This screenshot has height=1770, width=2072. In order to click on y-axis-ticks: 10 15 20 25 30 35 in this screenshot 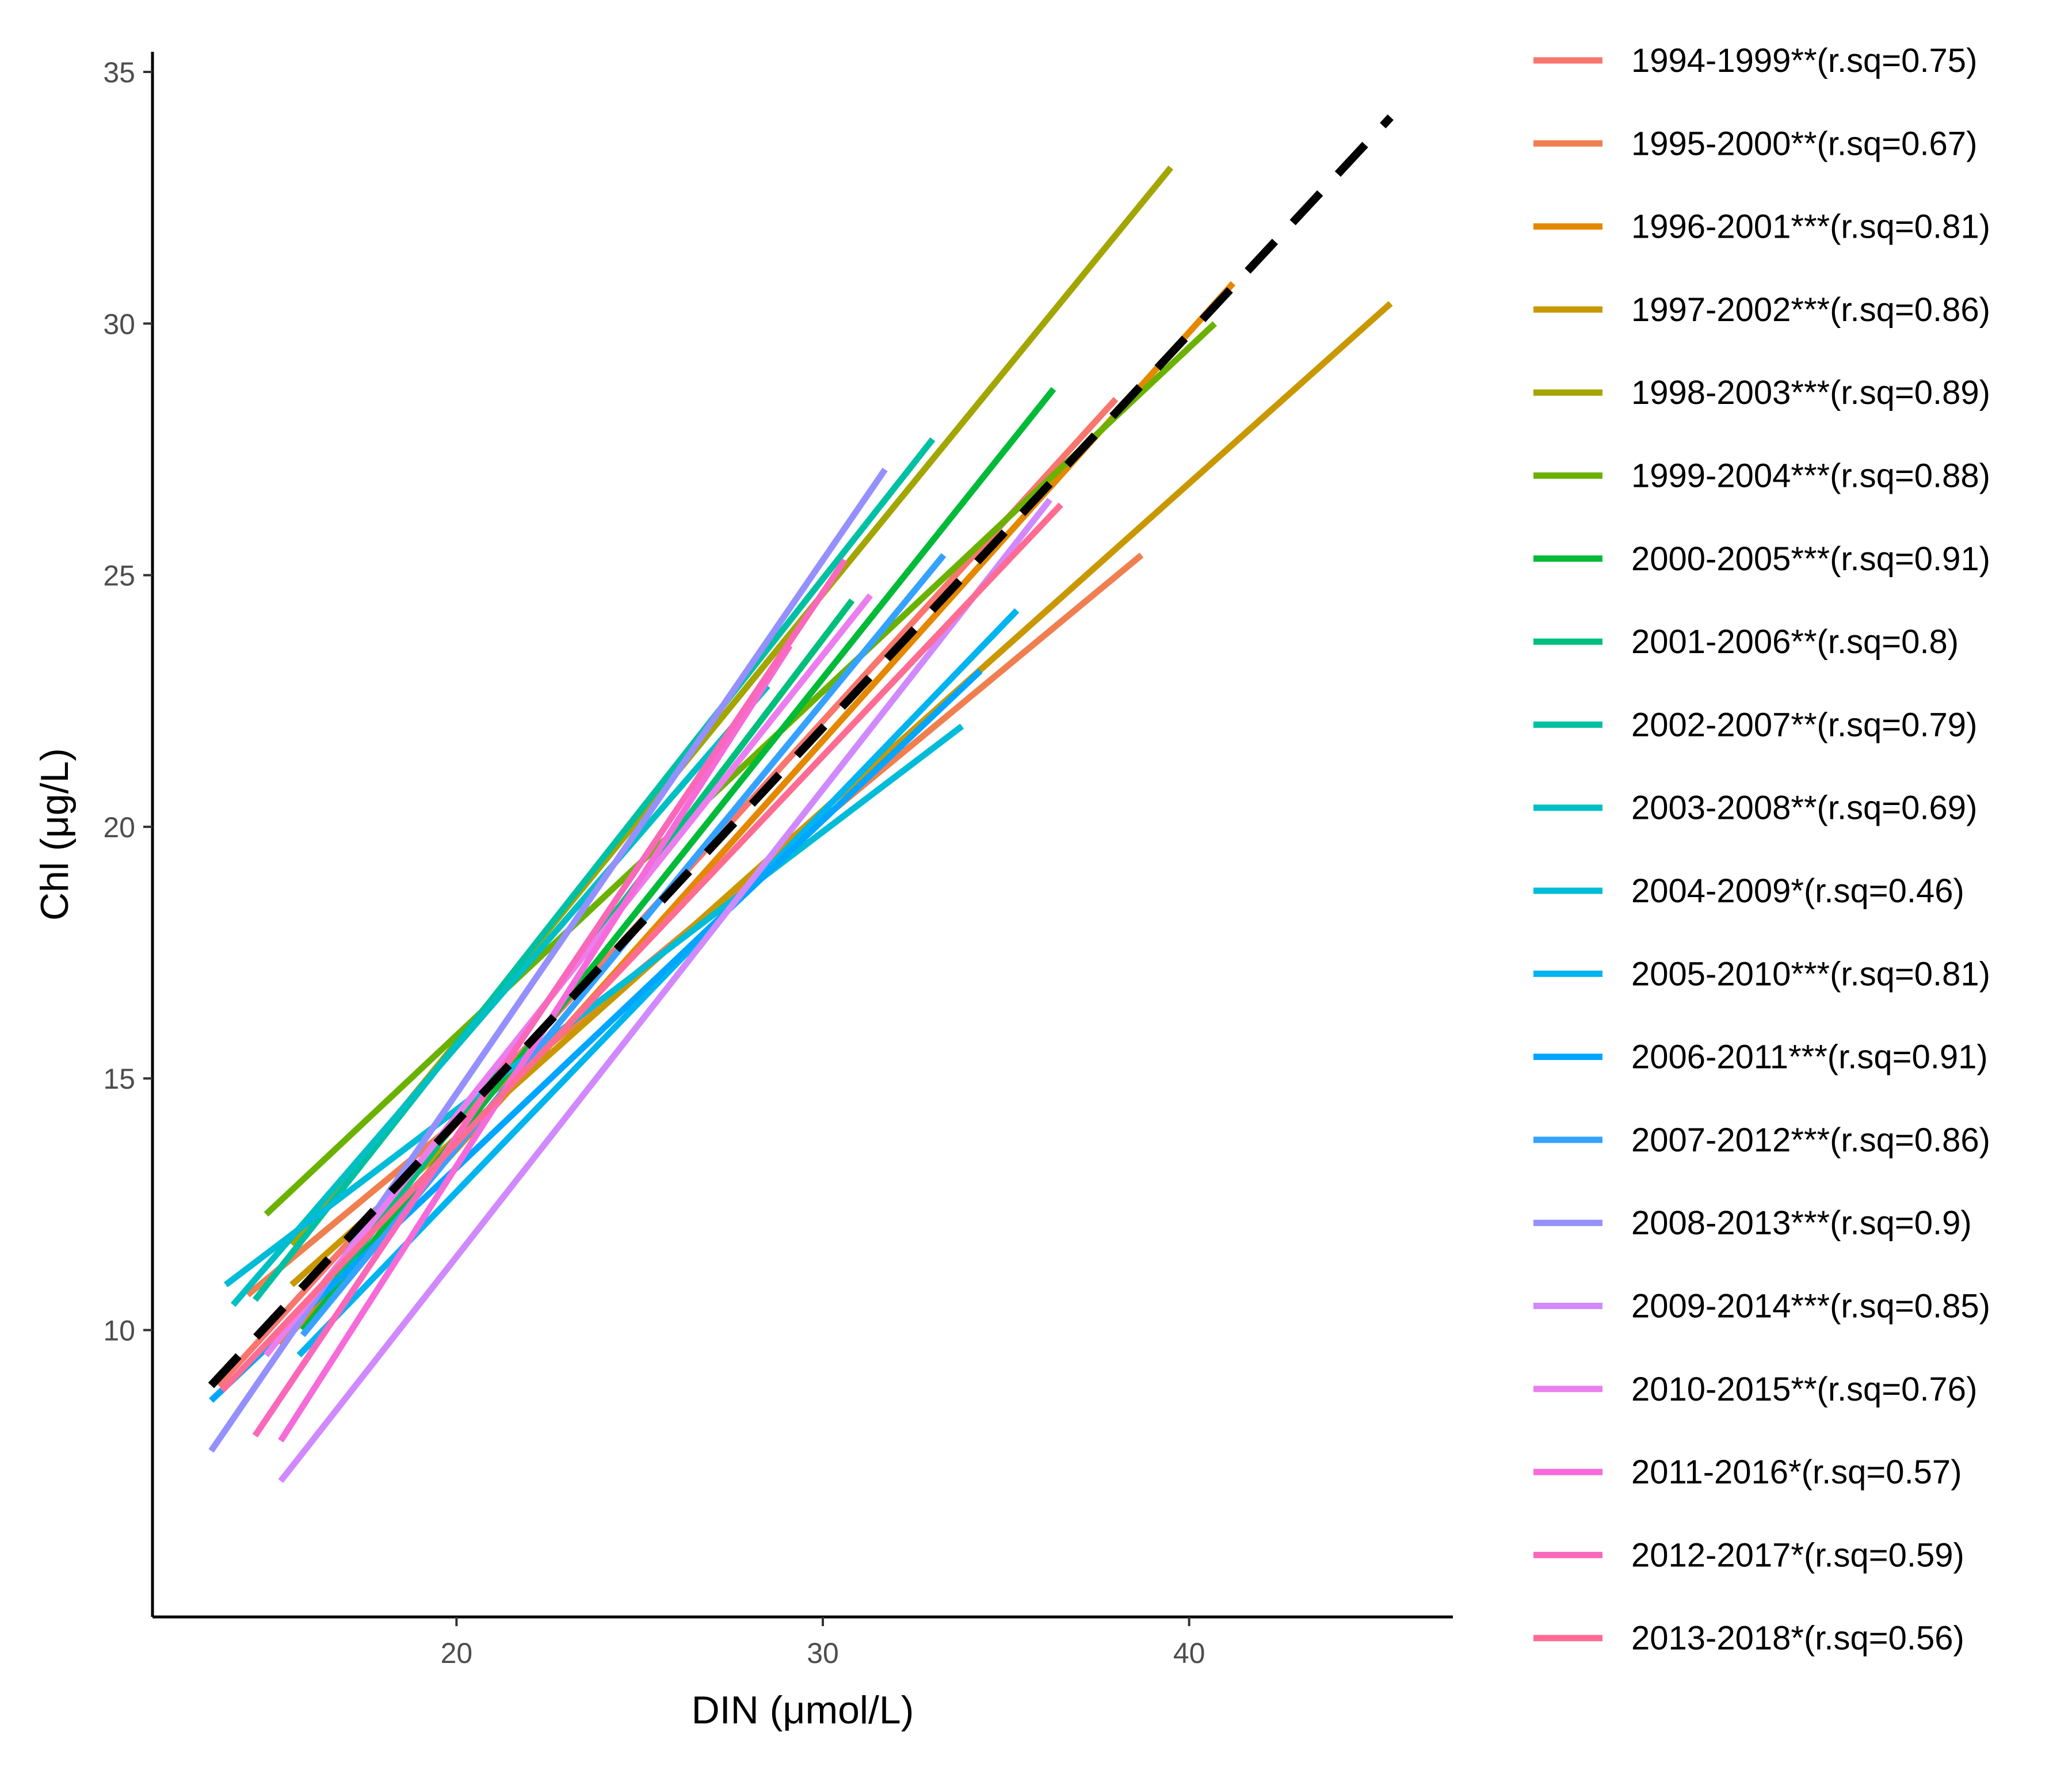, I will do `click(127, 701)`.